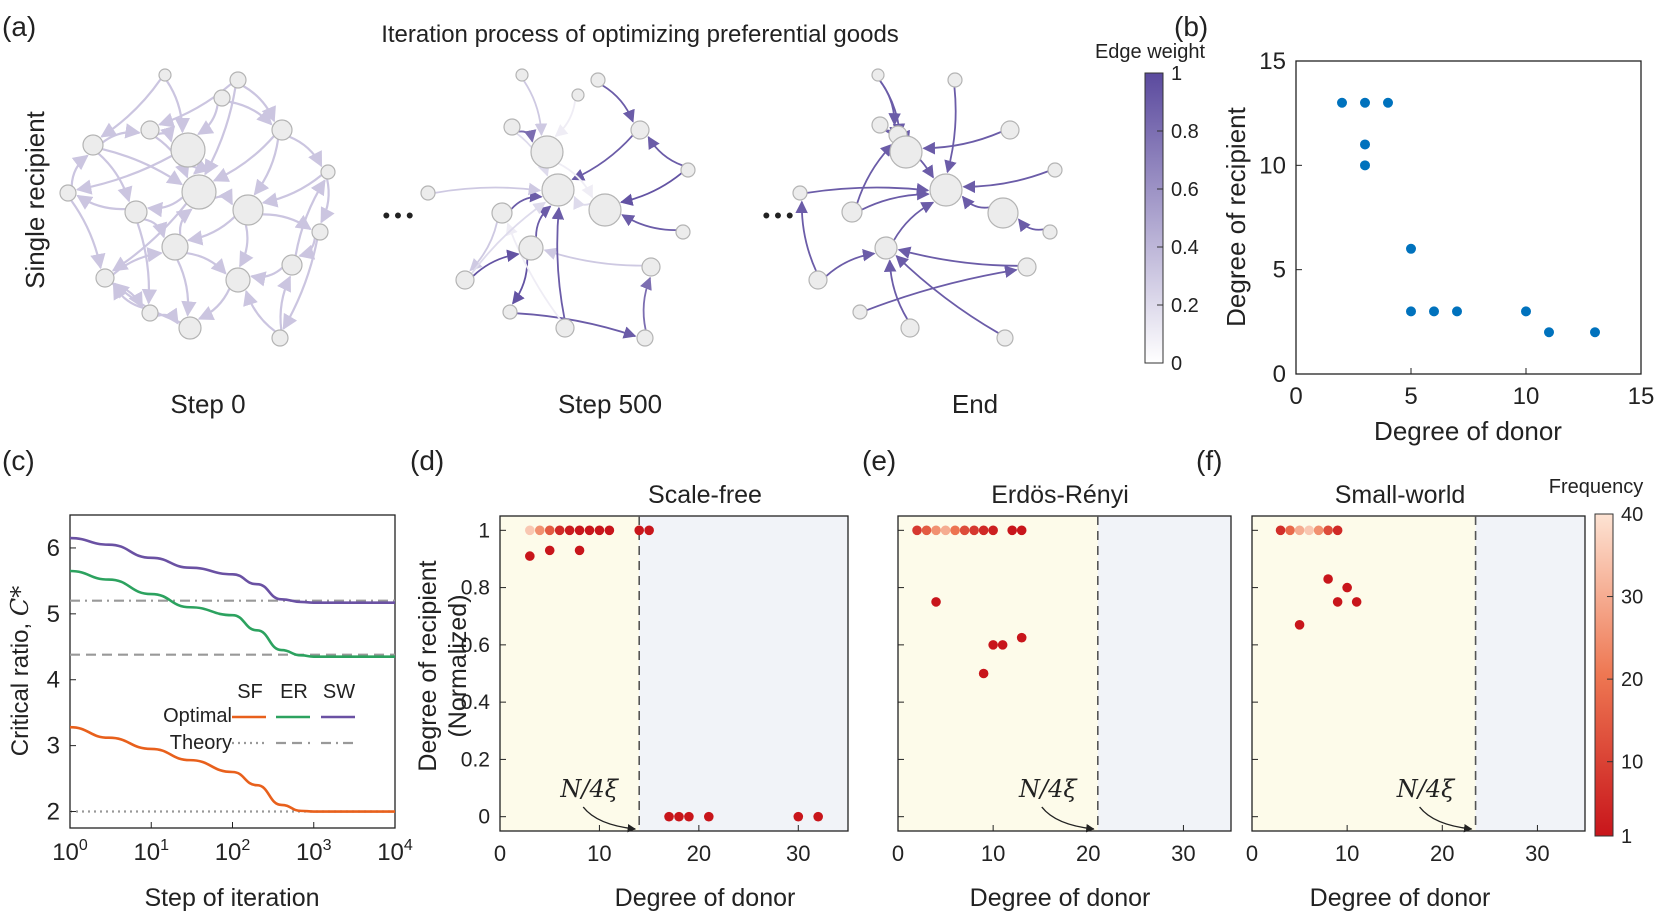  I want to click on step-label-0: Step 0, so click(207, 404).